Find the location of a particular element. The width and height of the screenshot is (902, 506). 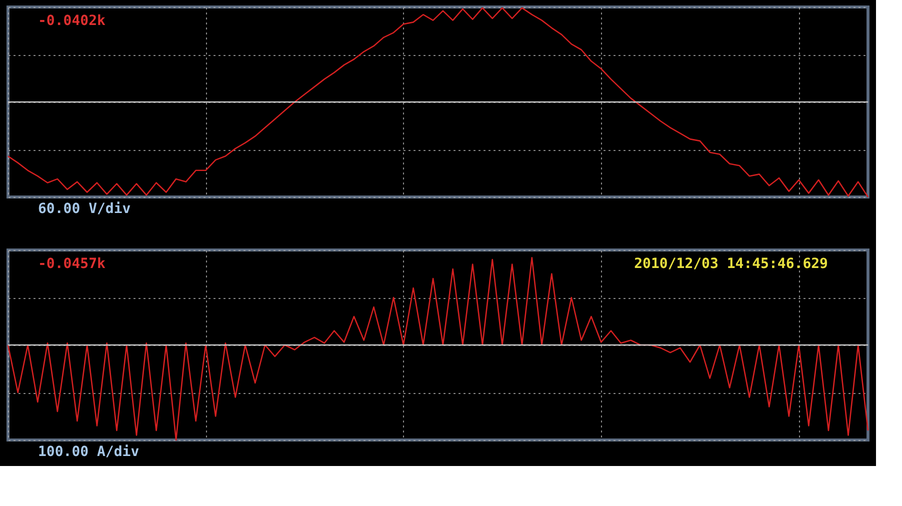

annotation: -0.0402k is located at coordinates (72, 21).